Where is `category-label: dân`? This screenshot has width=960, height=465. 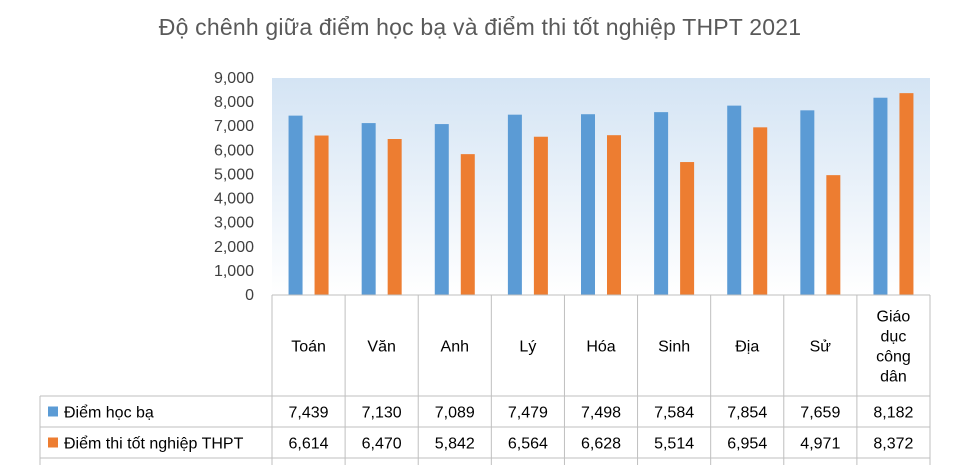 category-label: dân is located at coordinates (893, 377).